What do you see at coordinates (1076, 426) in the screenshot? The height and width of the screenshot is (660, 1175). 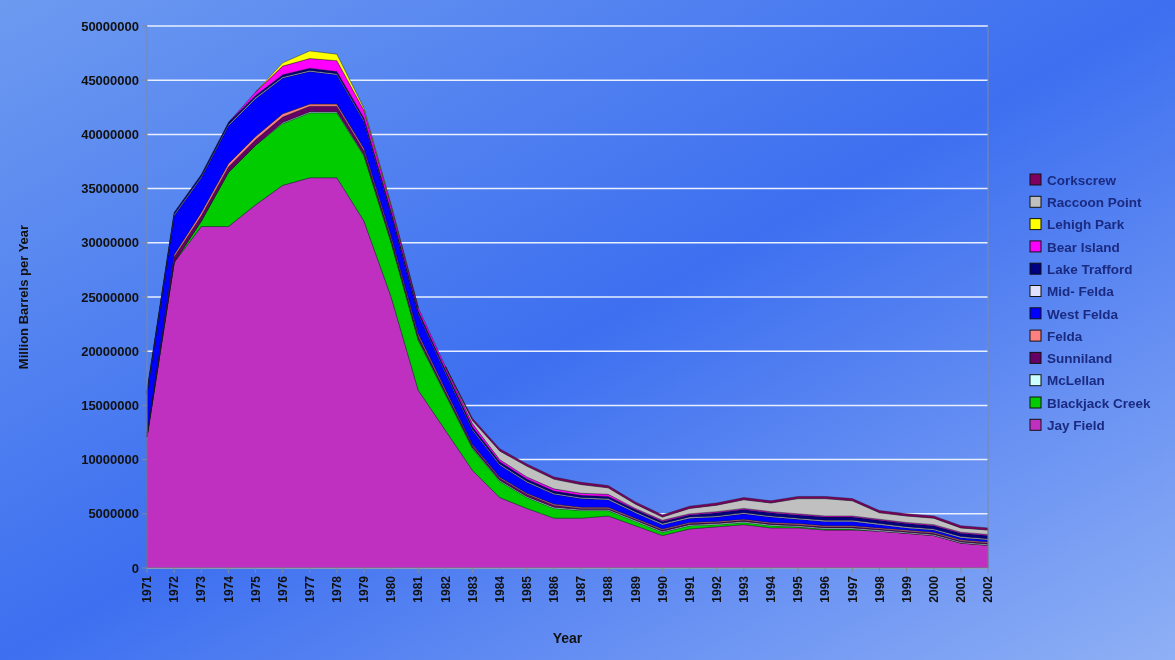 I see `legend-label: Jay Field` at bounding box center [1076, 426].